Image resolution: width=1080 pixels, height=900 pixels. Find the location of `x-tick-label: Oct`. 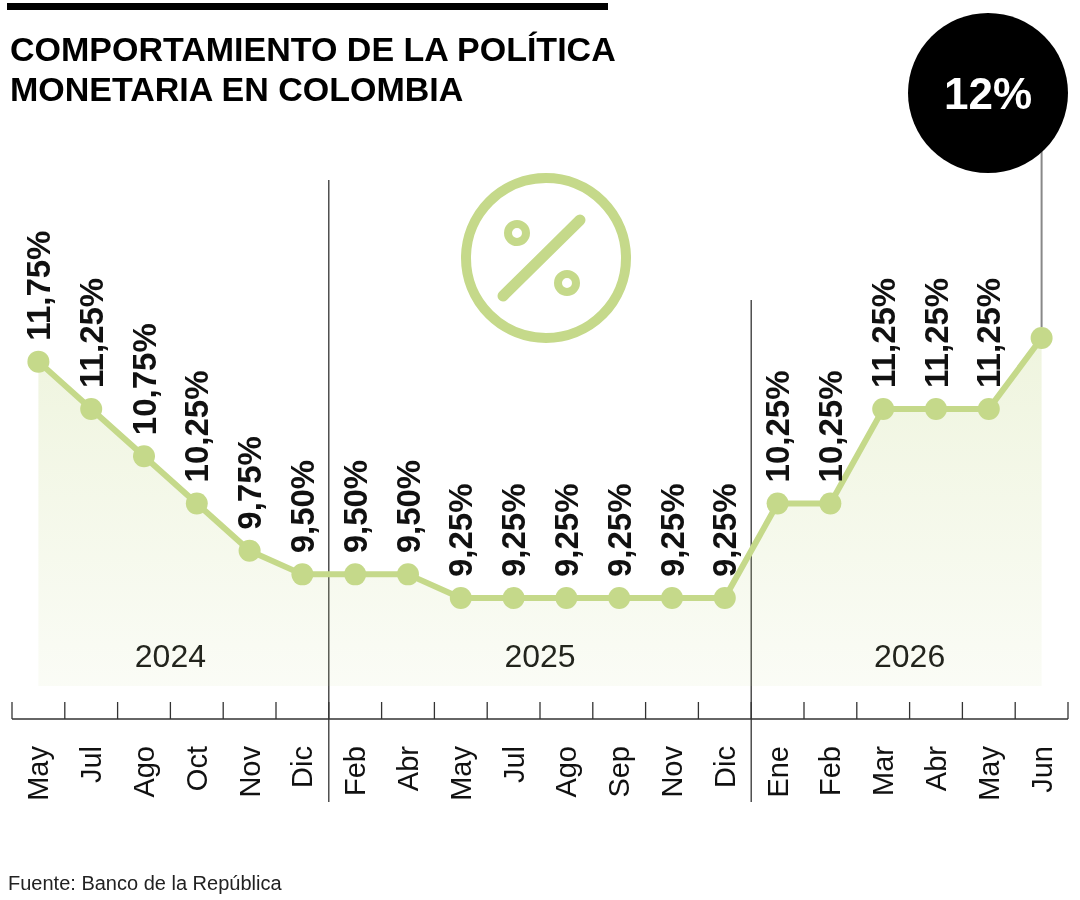

x-tick-label: Oct is located at coordinates (196, 769).